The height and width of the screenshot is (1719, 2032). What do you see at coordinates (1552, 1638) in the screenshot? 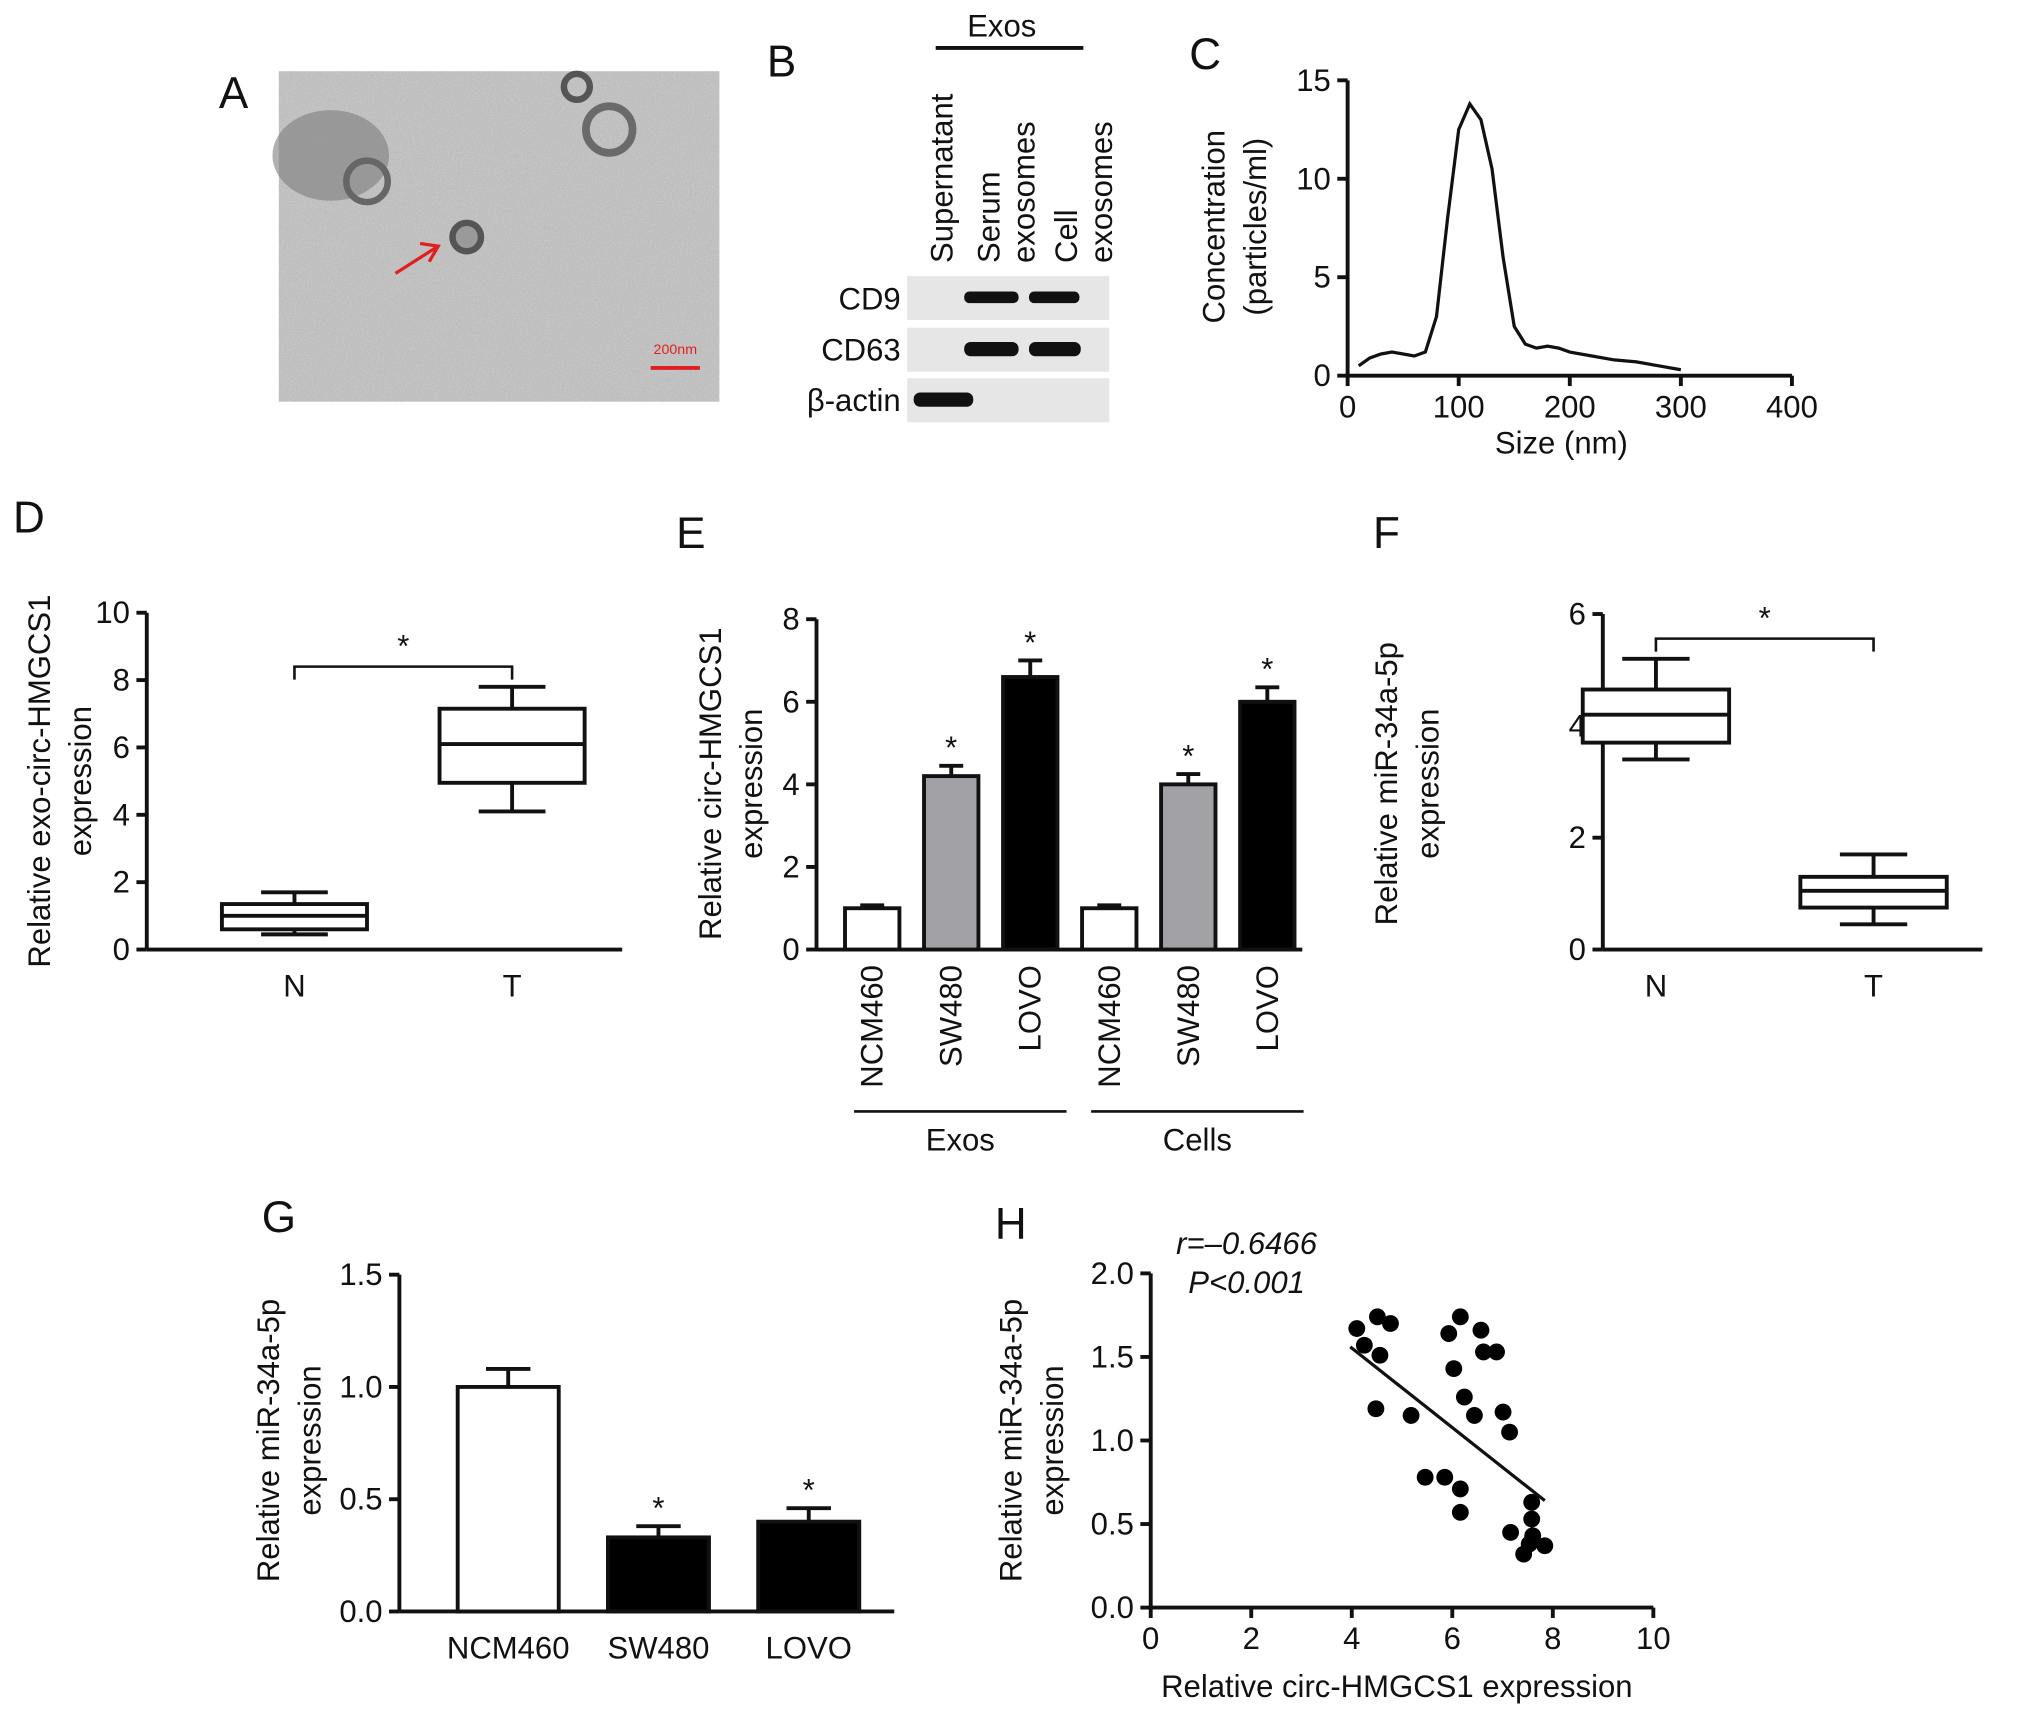
I see `x-tick-label: 8` at bounding box center [1552, 1638].